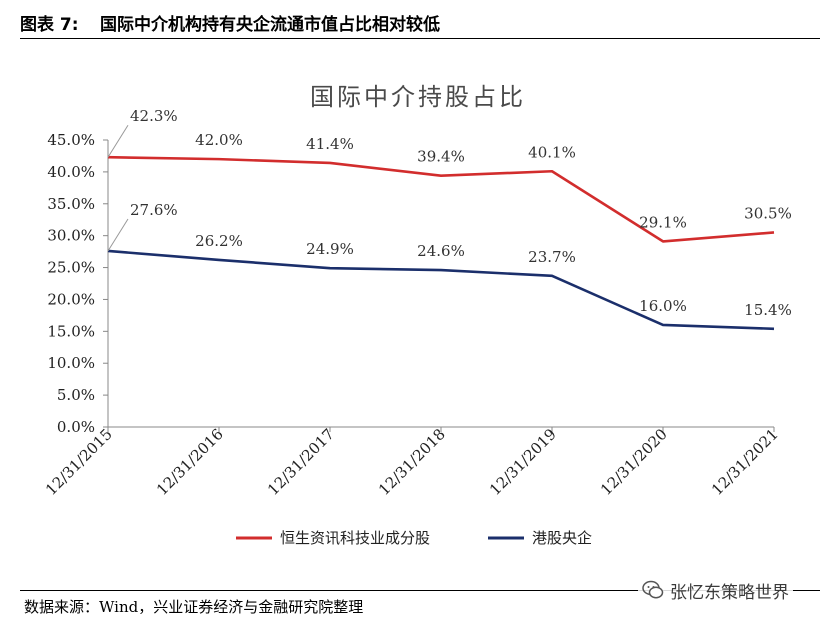 The image size is (838, 625). What do you see at coordinates (219, 241) in the screenshot?
I see `data-label: 26.2%` at bounding box center [219, 241].